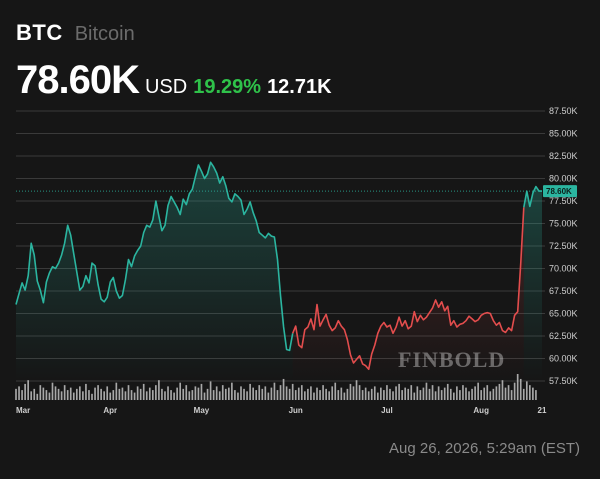  I want to click on y-tick-label: 75.00K, so click(563, 224).